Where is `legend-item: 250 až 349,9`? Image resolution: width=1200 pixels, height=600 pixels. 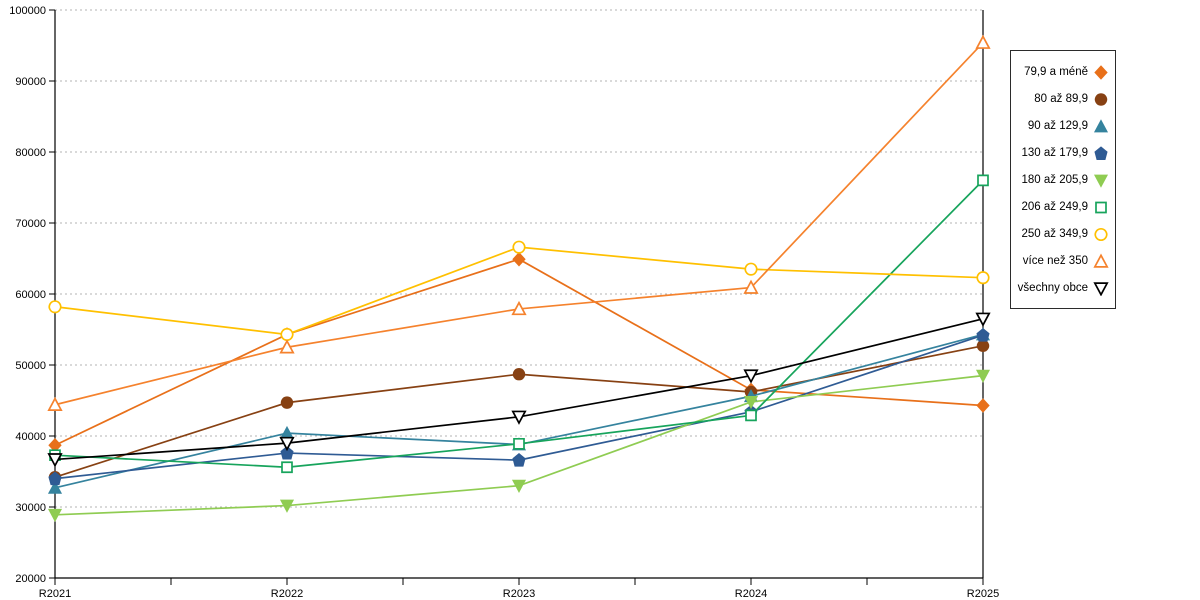 legend-item: 250 až 349,9 is located at coordinates (1062, 233).